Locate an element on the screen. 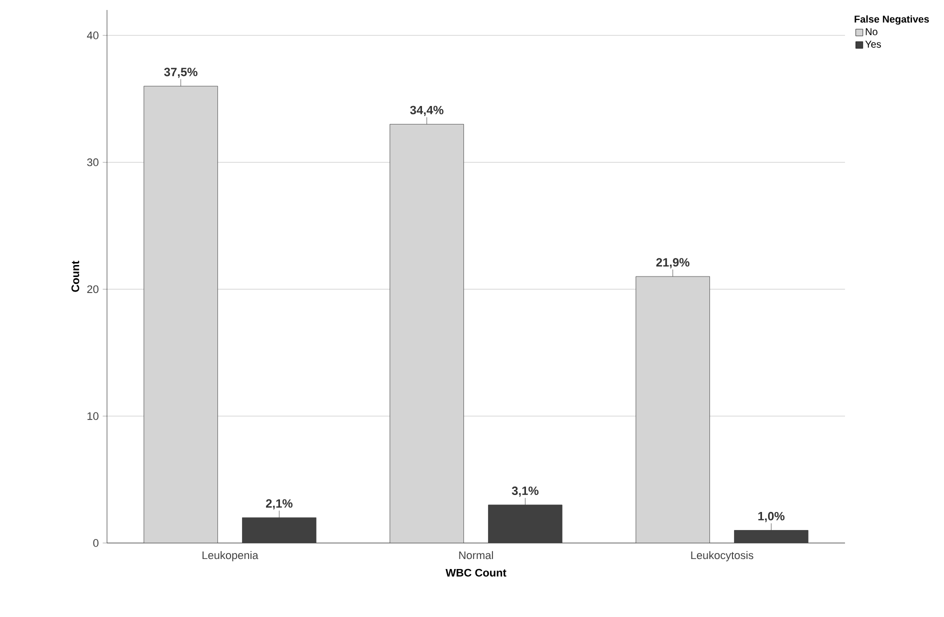 This screenshot has height=617, width=944. annotation: 2,1% is located at coordinates (279, 504).